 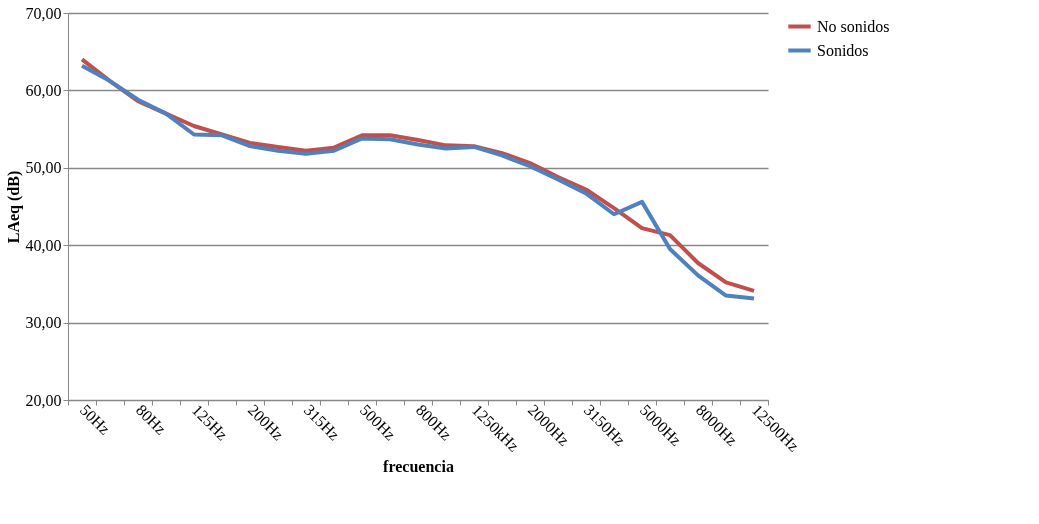 What do you see at coordinates (13, 207) in the screenshot?
I see `y-axis-title: LAeq (dB)` at bounding box center [13, 207].